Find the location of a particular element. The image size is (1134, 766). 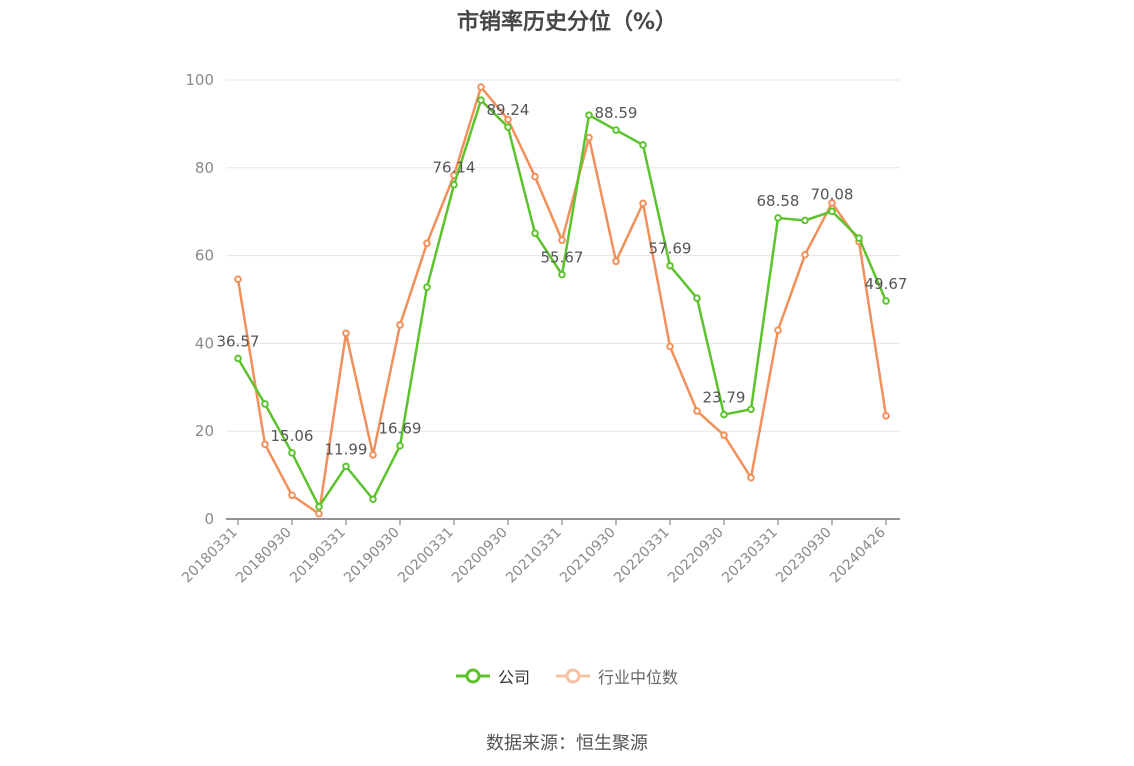

x-tick-label: 20230930 is located at coordinates (804, 556).